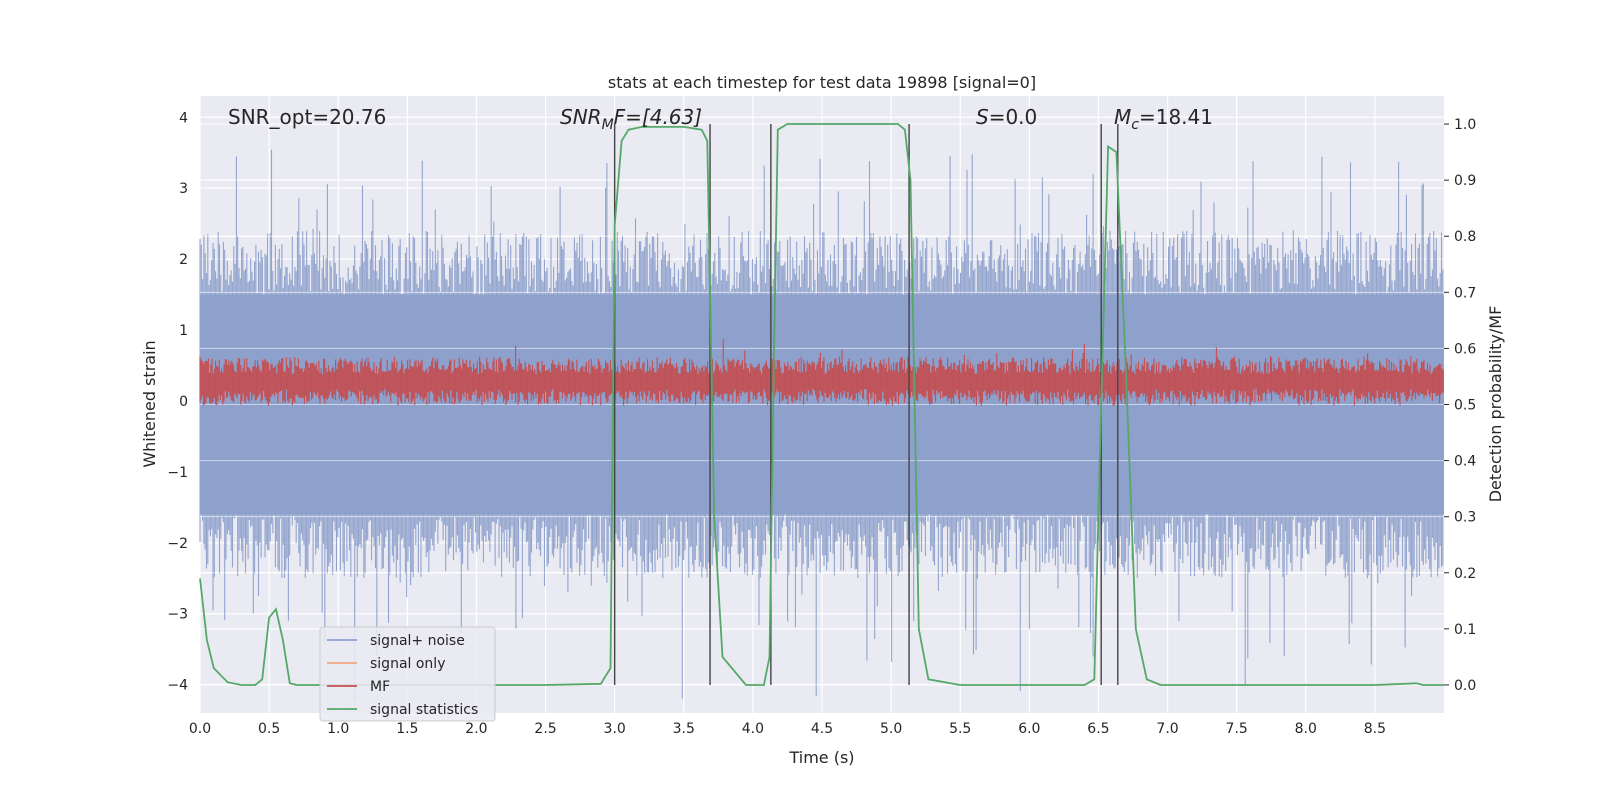  Describe the element at coordinates (269, 729) in the screenshot. I see `x-tick-label: 0.5` at that location.